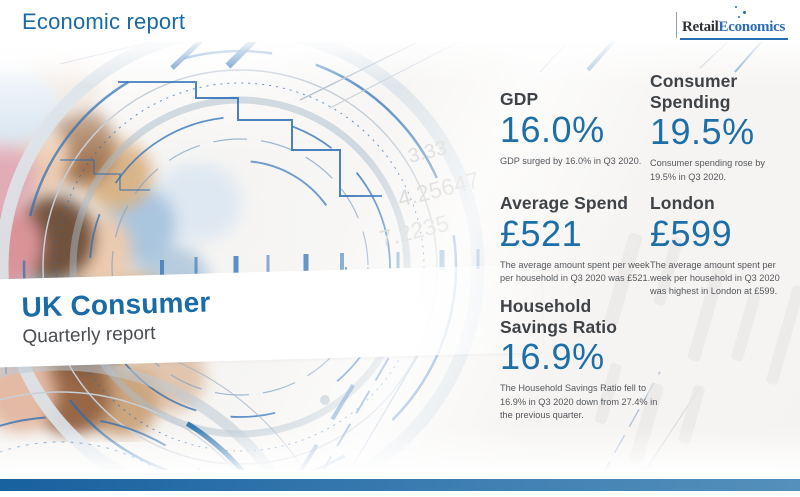  What do you see at coordinates (104, 21) in the screenshot?
I see `page-title: Economic report` at bounding box center [104, 21].